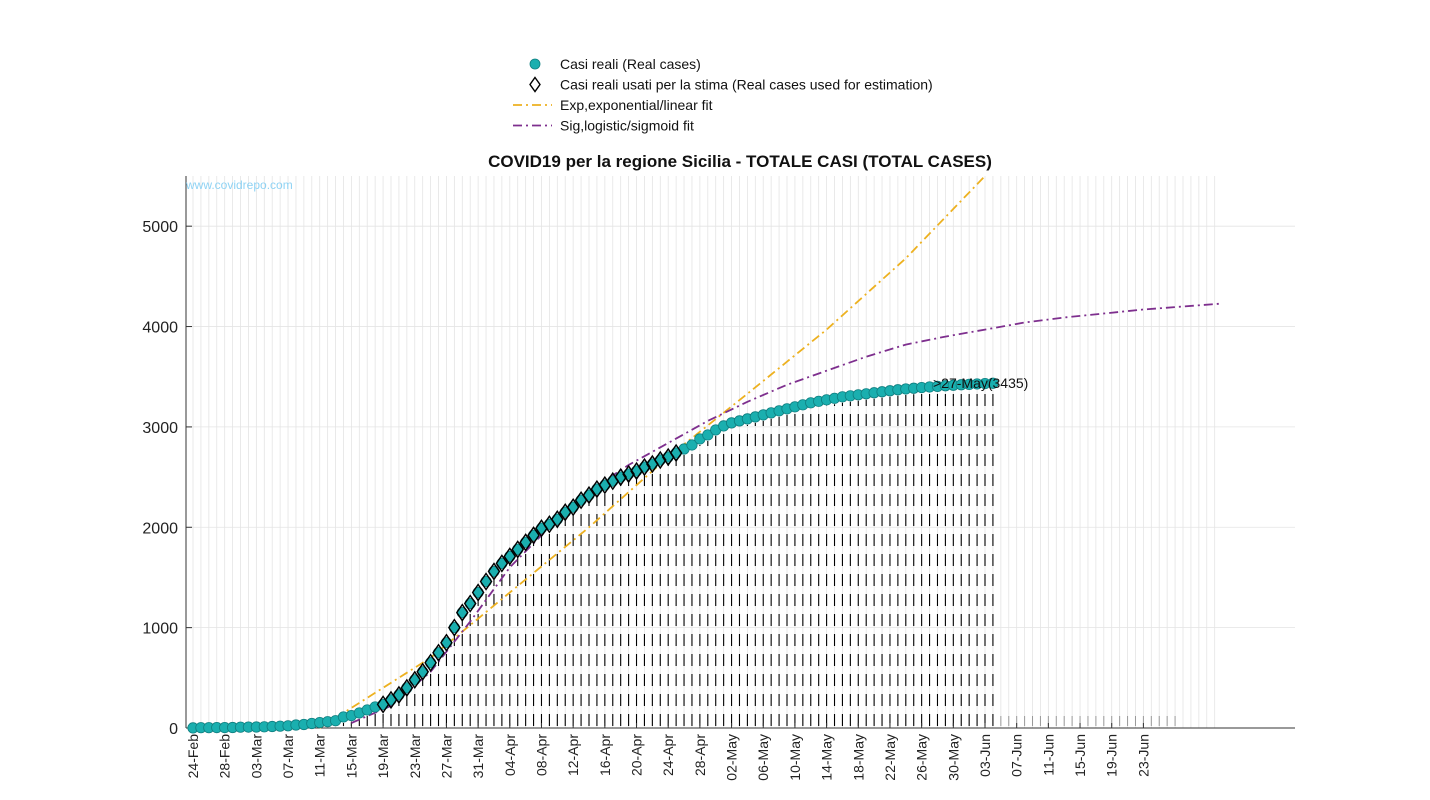  What do you see at coordinates (1048, 755) in the screenshot?
I see `x-tick-label: 11-Jun` at bounding box center [1048, 755].